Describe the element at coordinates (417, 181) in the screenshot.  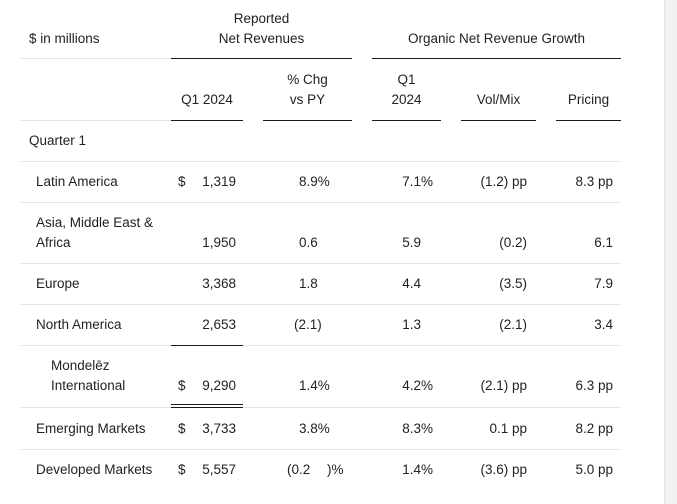
I see `organic-growth: 7.1%` at that location.